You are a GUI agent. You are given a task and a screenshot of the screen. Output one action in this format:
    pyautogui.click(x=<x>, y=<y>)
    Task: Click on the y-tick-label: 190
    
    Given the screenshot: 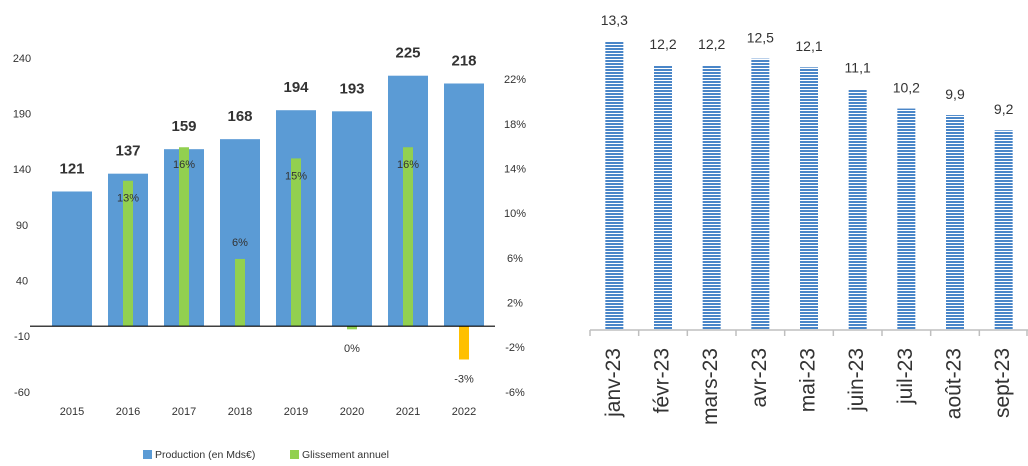 What is the action you would take?
    pyautogui.click(x=22, y=115)
    